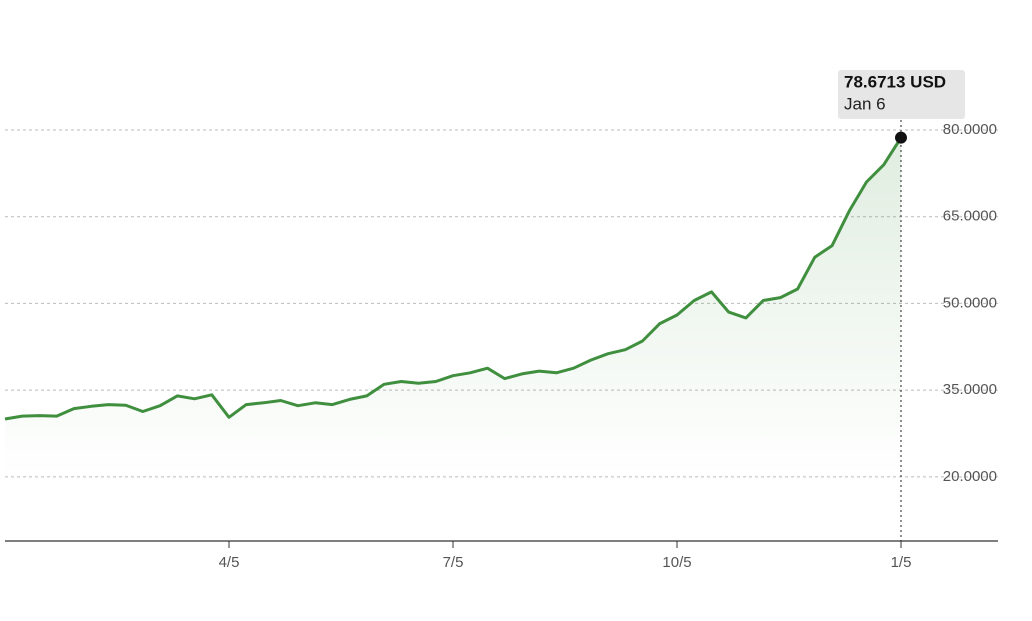 The image size is (1032, 621). I want to click on x-tick-label: 4/5, so click(229, 562).